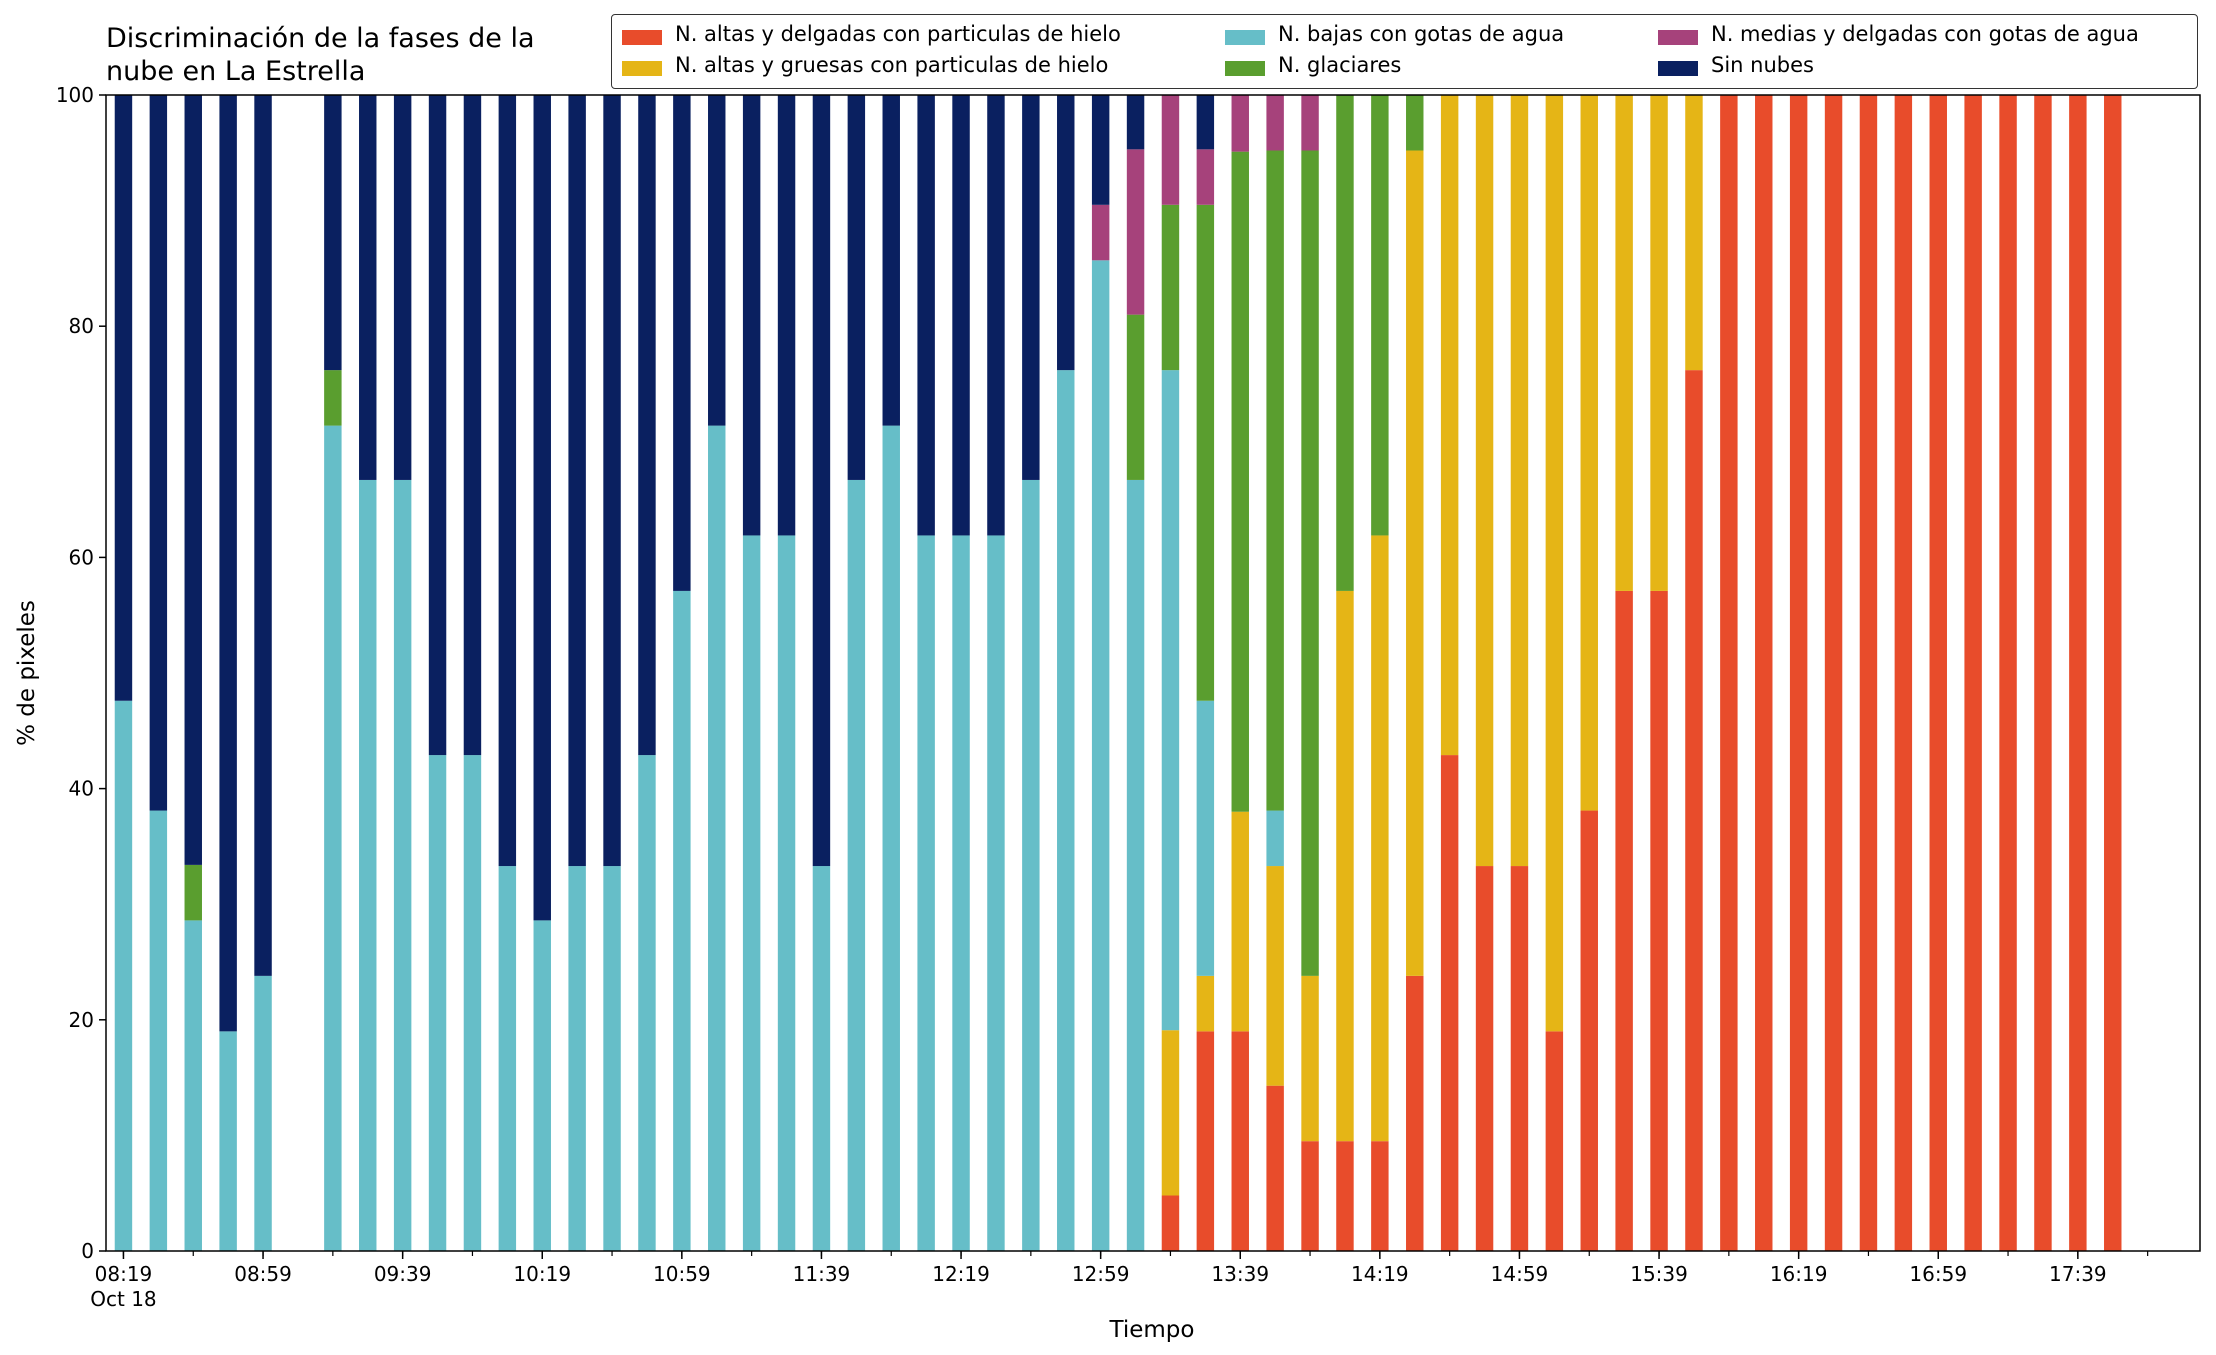  I want to click on x-tick-label: 12:19, so click(961, 1274).